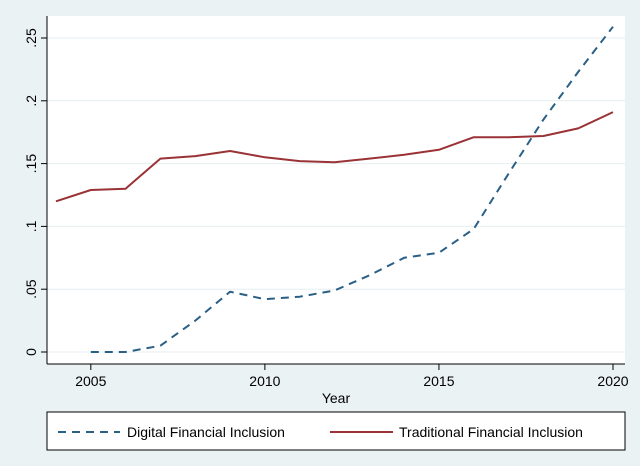  What do you see at coordinates (352, 376) in the screenshot?
I see `x-axis-ticks: 2005 2010 2015 2020` at bounding box center [352, 376].